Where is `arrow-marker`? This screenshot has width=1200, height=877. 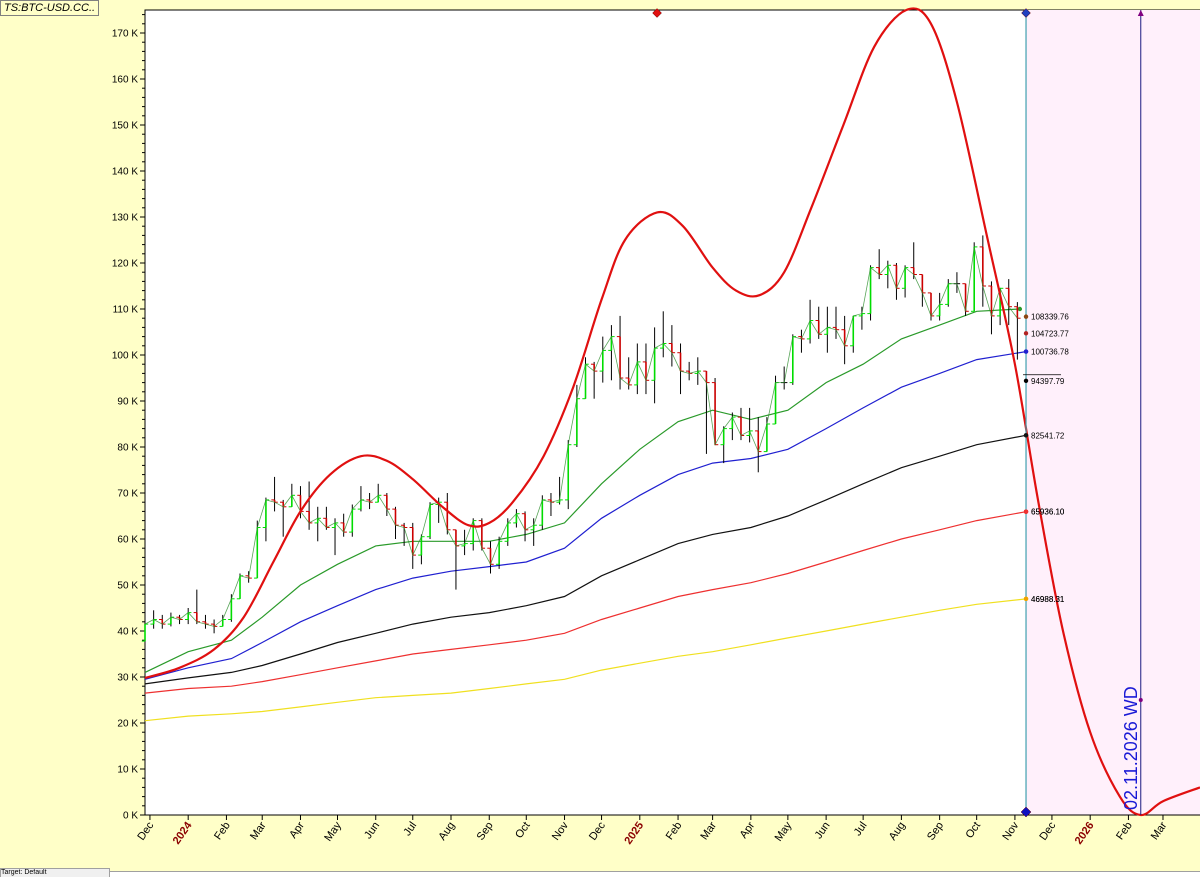
arrow-marker is located at coordinates (1140, 13).